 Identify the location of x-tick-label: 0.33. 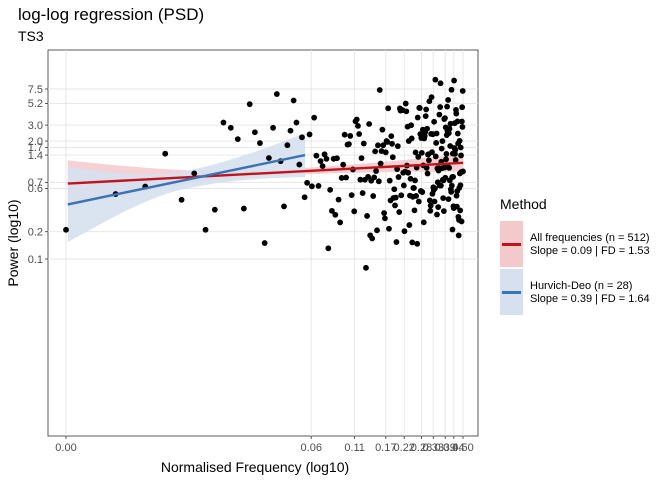
(433, 448).